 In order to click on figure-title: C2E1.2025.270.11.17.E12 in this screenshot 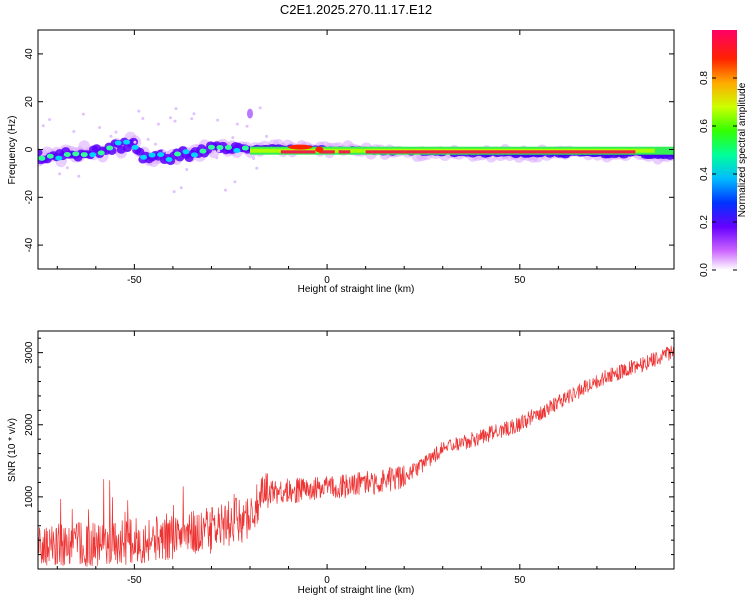, I will do `click(356, 9)`.